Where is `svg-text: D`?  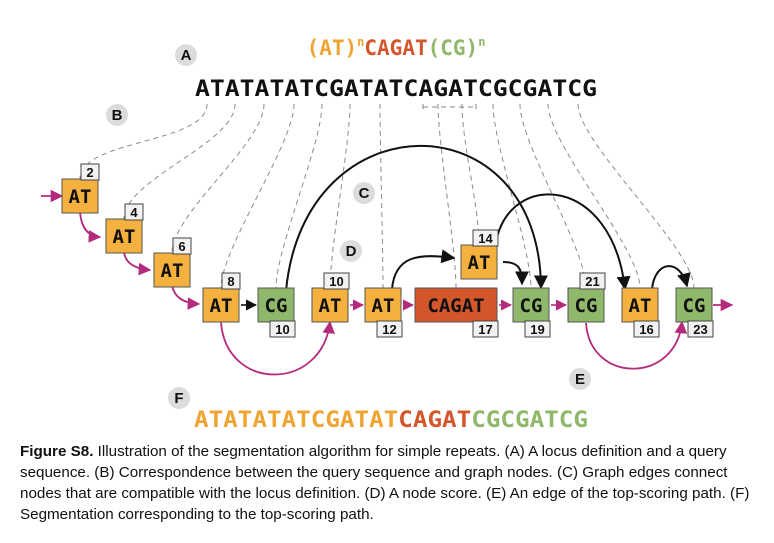
svg-text: D is located at coordinates (351, 251).